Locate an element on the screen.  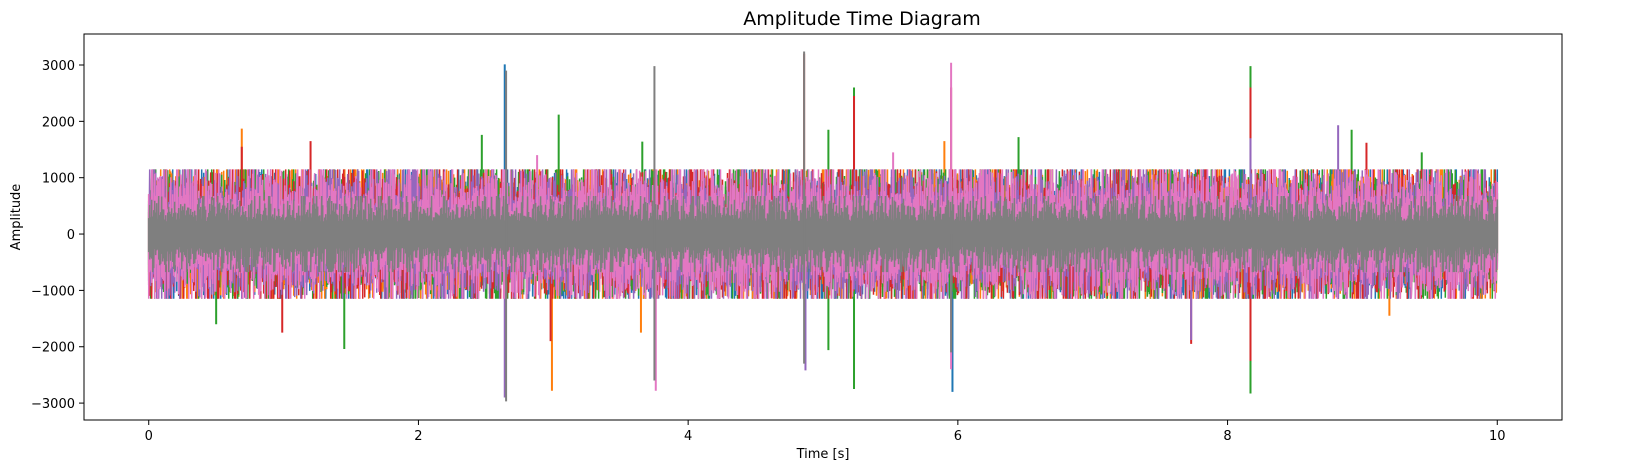
series-6-trace is located at coordinates (823, 234).